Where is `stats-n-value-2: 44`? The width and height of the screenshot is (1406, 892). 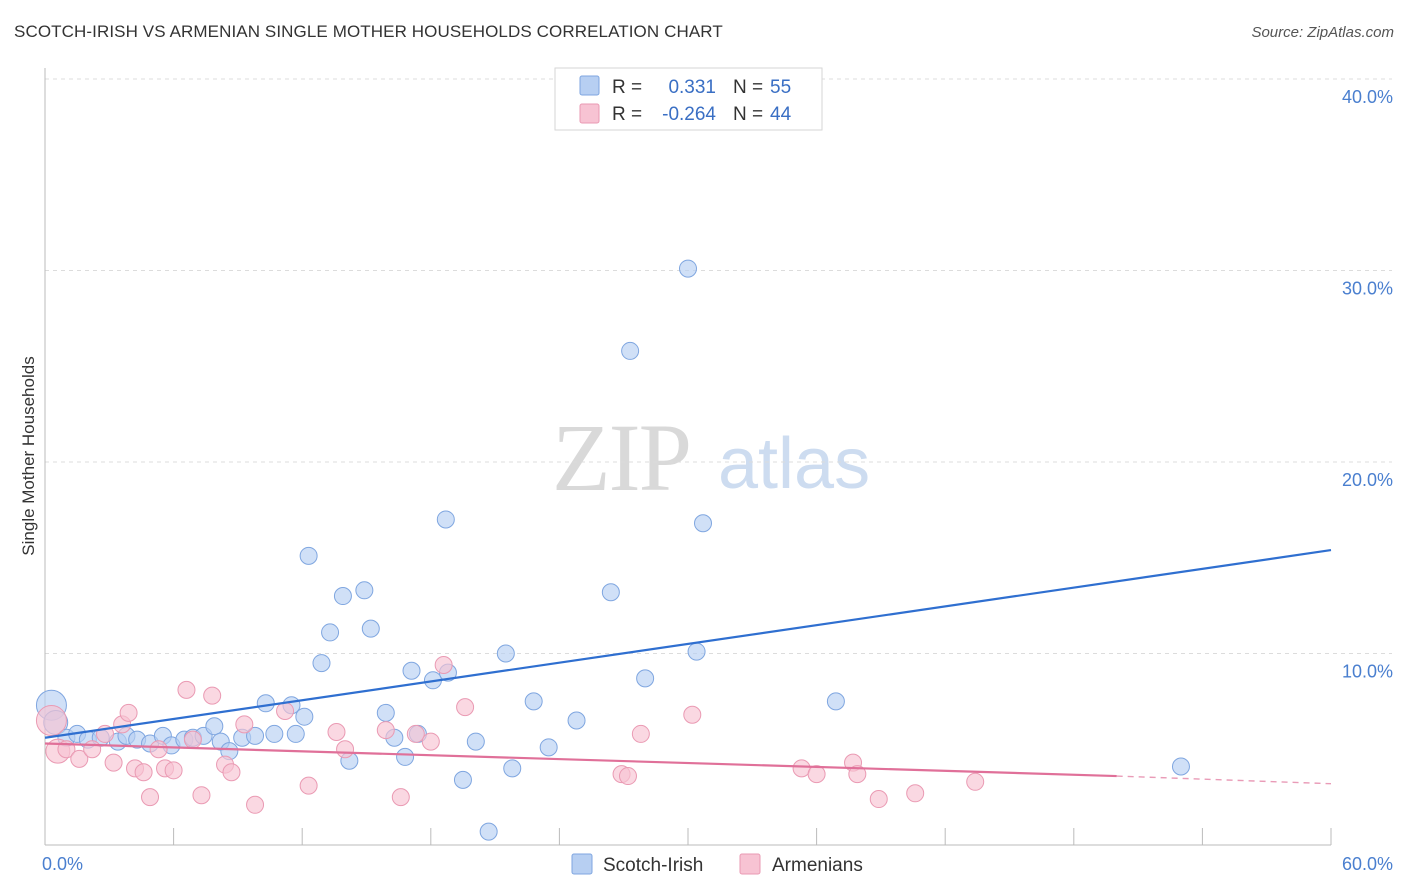
stats-n-value-2: 44 is located at coordinates (781, 114).